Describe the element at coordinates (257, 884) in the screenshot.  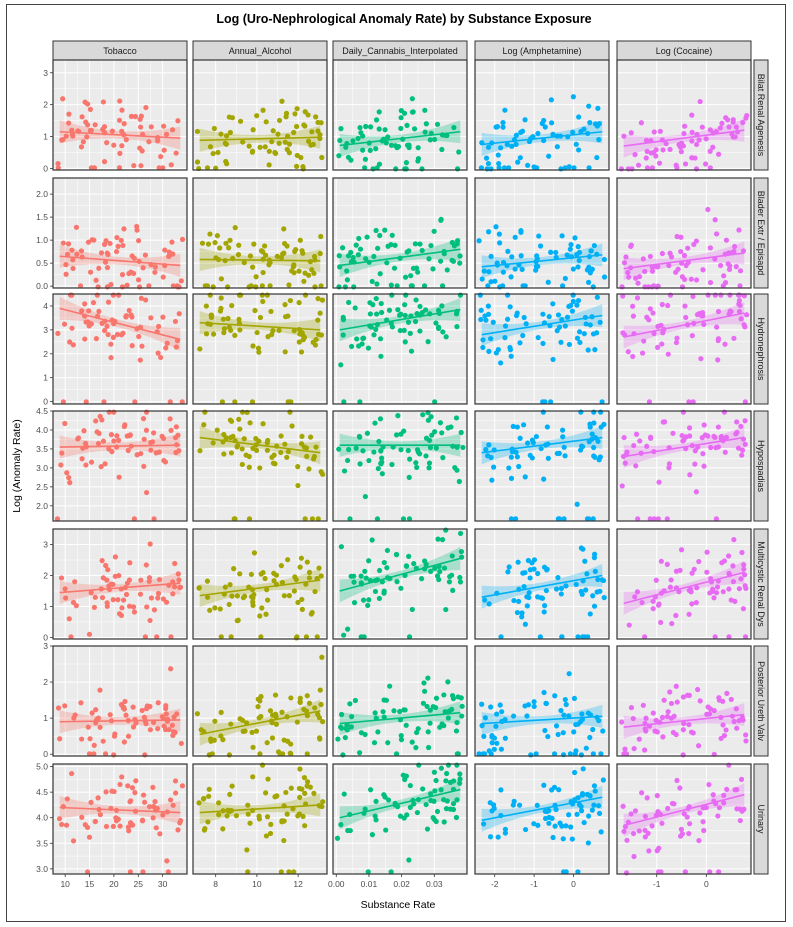
I see `x-tick-label: 10` at that location.